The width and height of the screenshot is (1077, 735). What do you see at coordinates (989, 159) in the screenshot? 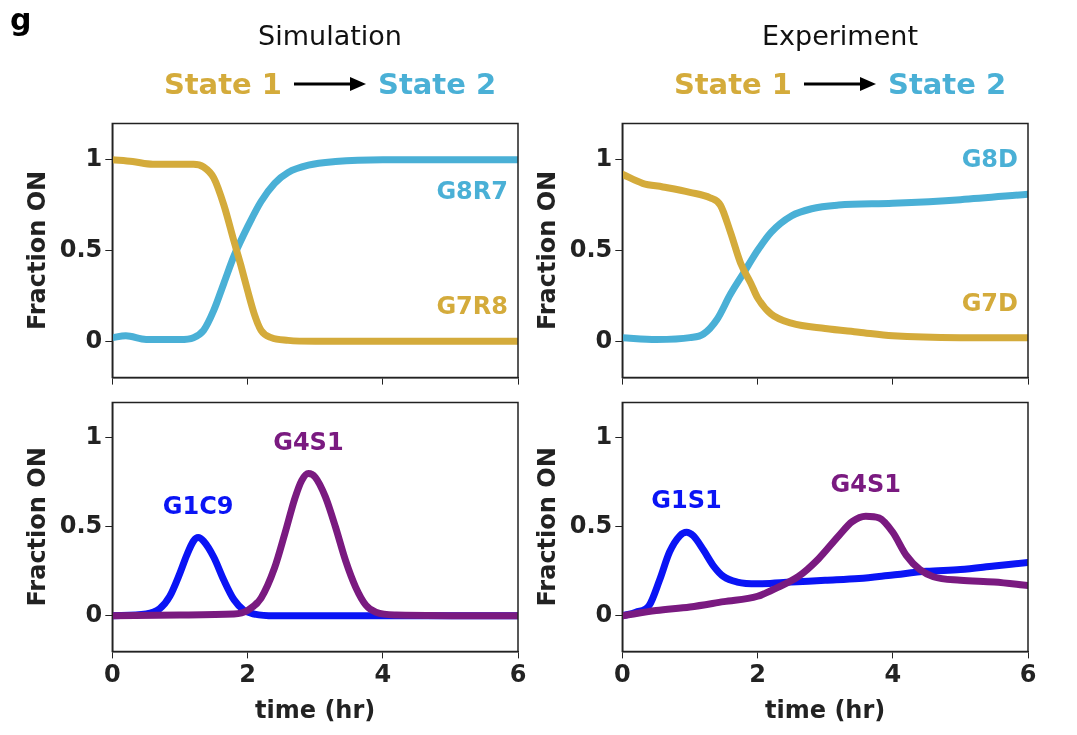
I see `series-label: G8D` at bounding box center [989, 159].